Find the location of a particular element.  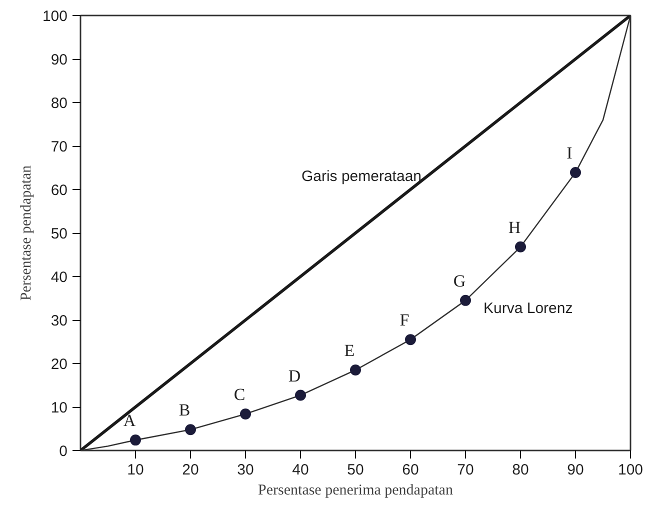

x-tick-label: 100 is located at coordinates (631, 470).